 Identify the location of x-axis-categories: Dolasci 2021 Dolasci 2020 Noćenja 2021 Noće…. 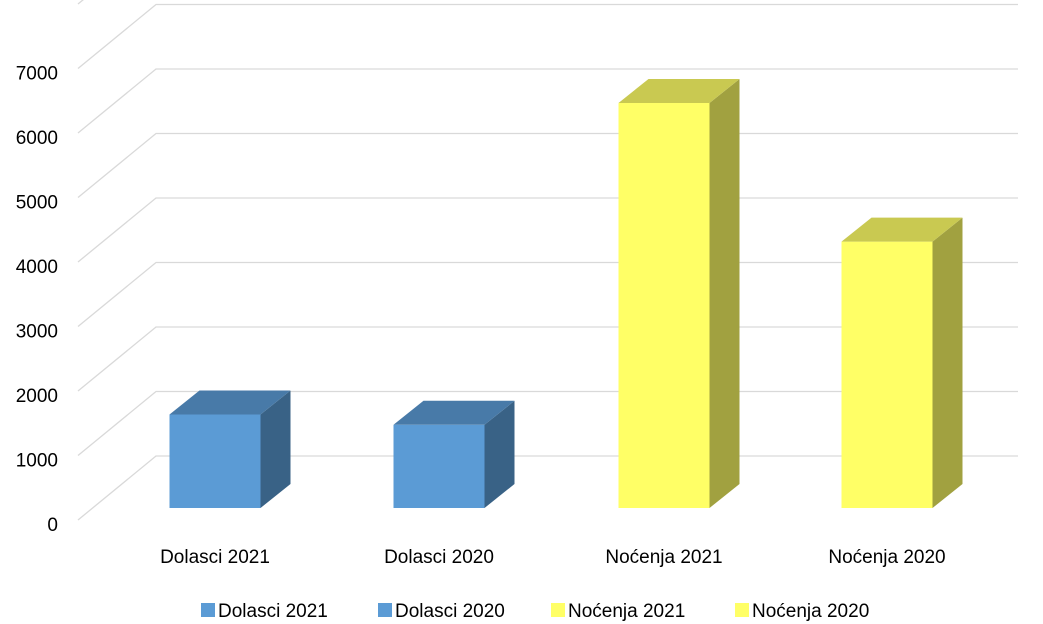
(553, 557).